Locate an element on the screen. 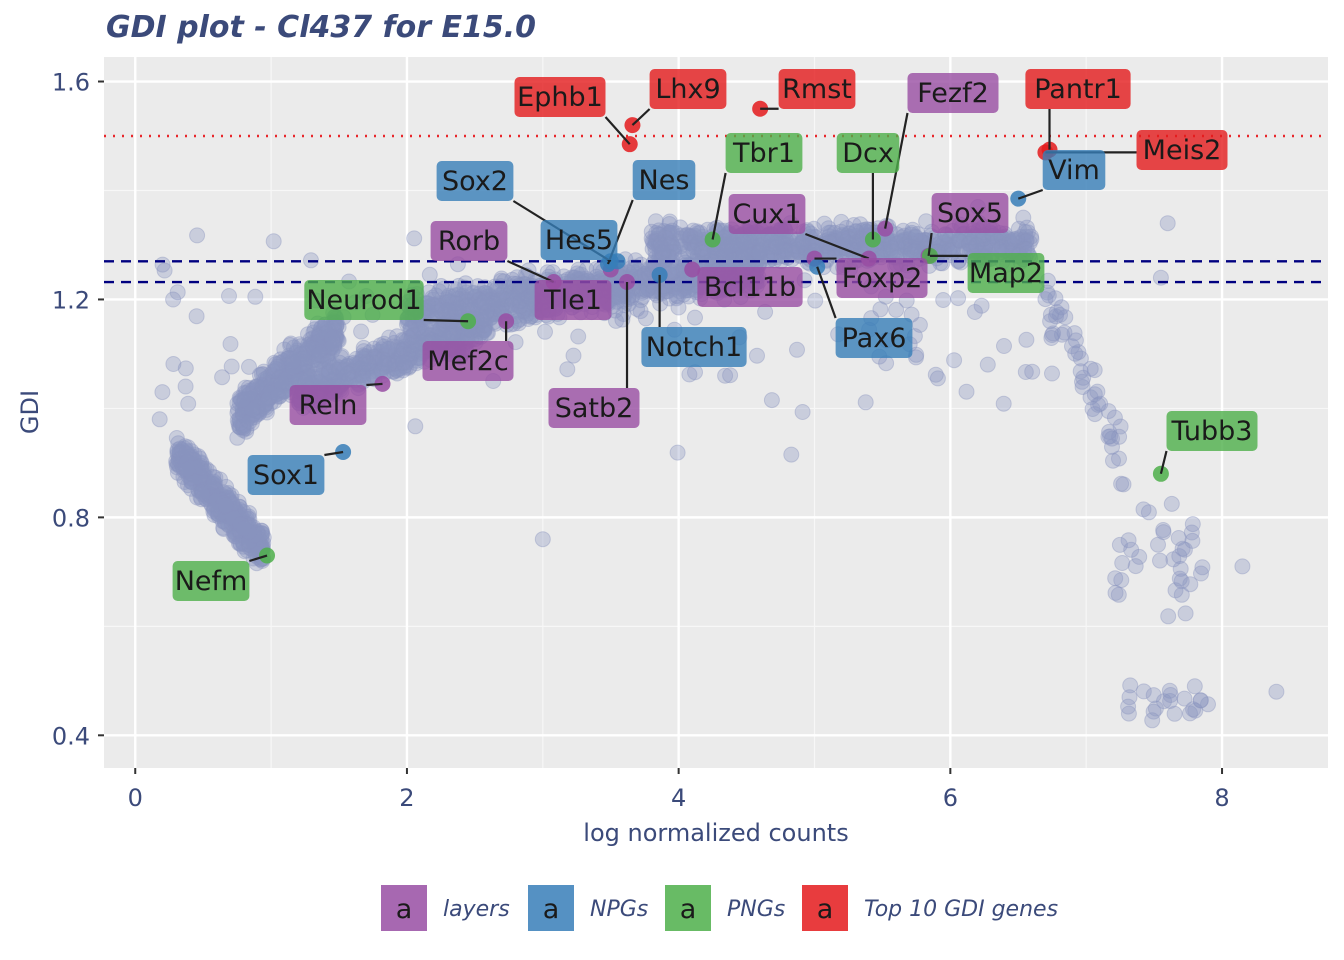  gene-label-pantr1: Pantr1 is located at coordinates (1078, 89).